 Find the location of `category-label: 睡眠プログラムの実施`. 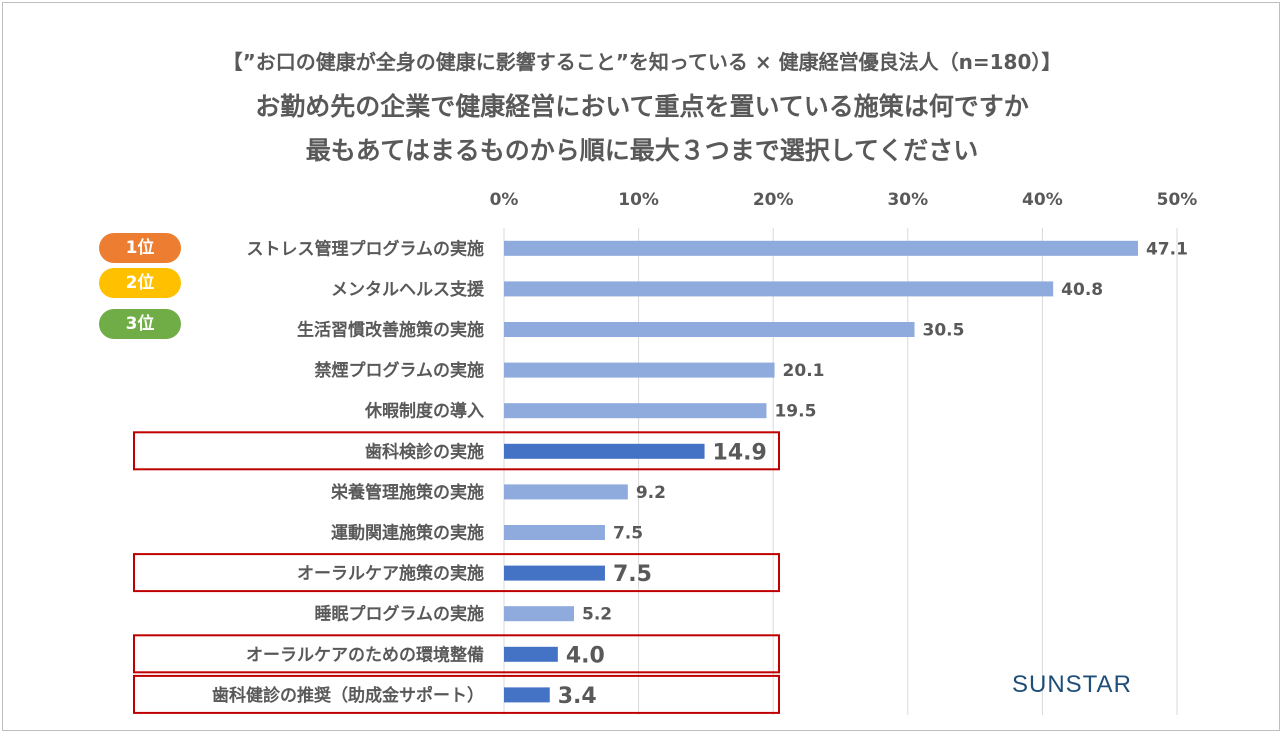

category-label: 睡眠プログラムの実施 is located at coordinates (400, 614).